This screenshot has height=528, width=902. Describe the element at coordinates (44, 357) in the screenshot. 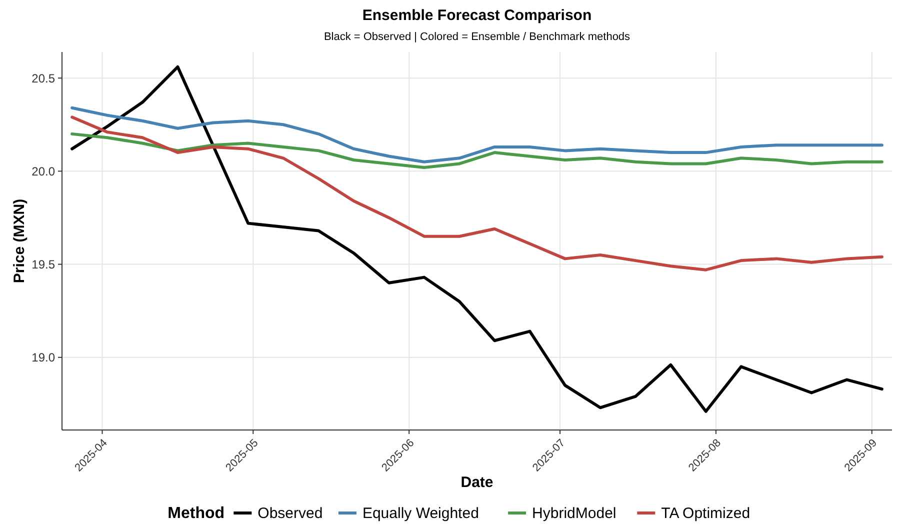

I see `y-tick-label: 19.0` at that location.